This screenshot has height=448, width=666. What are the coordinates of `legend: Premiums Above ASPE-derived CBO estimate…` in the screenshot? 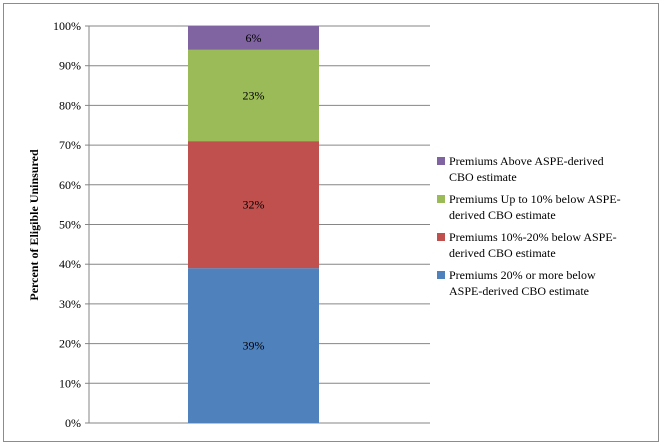 It's located at (544, 229).